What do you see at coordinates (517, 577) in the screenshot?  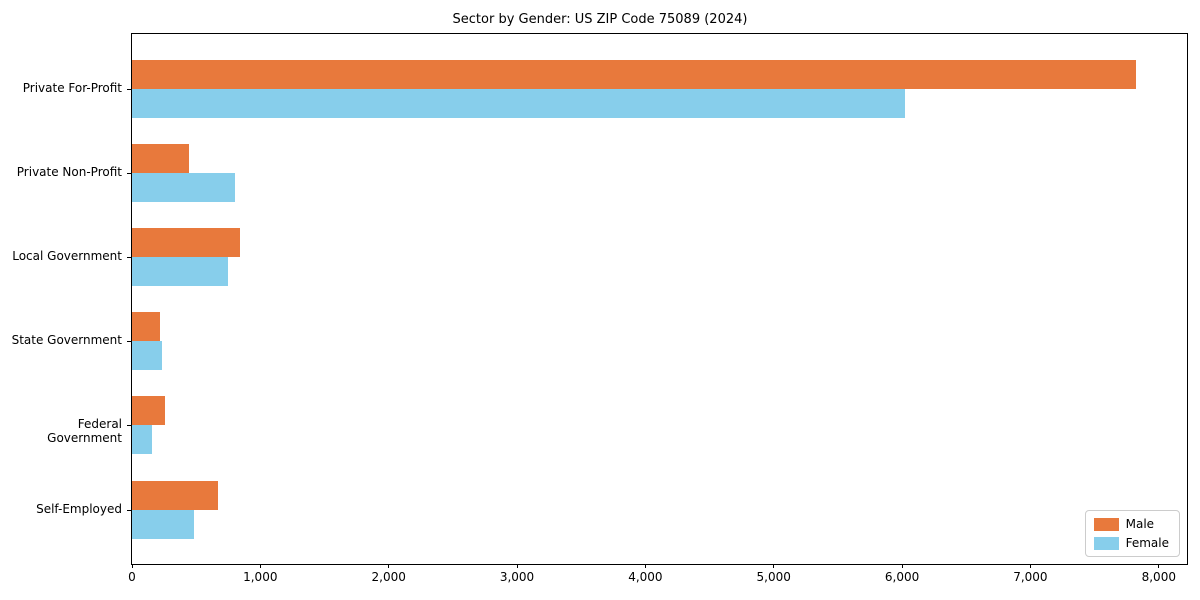 I see `x-tick-label: 3,000` at bounding box center [517, 577].